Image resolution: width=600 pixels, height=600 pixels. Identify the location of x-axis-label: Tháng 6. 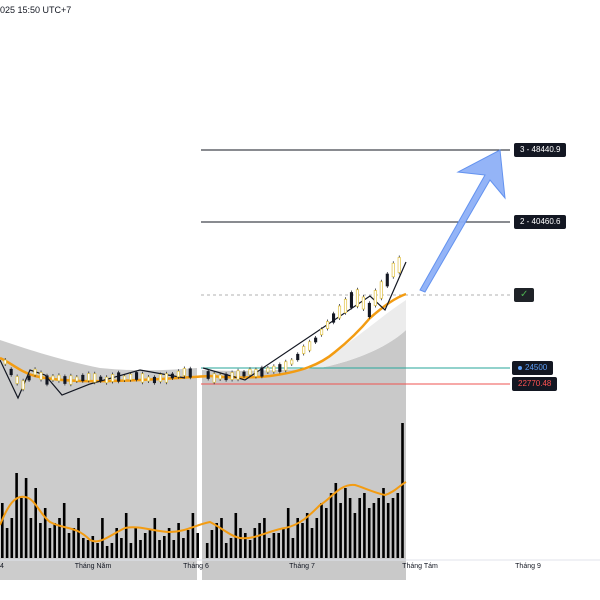
(196, 566).